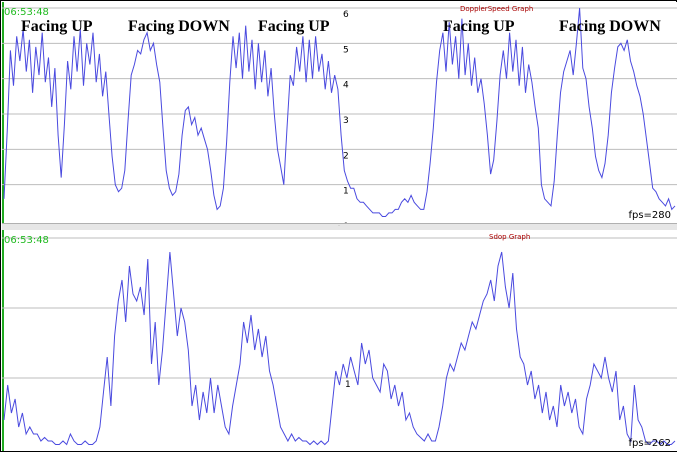  I want to click on bottom-fps-label: fps=262, so click(649, 443).